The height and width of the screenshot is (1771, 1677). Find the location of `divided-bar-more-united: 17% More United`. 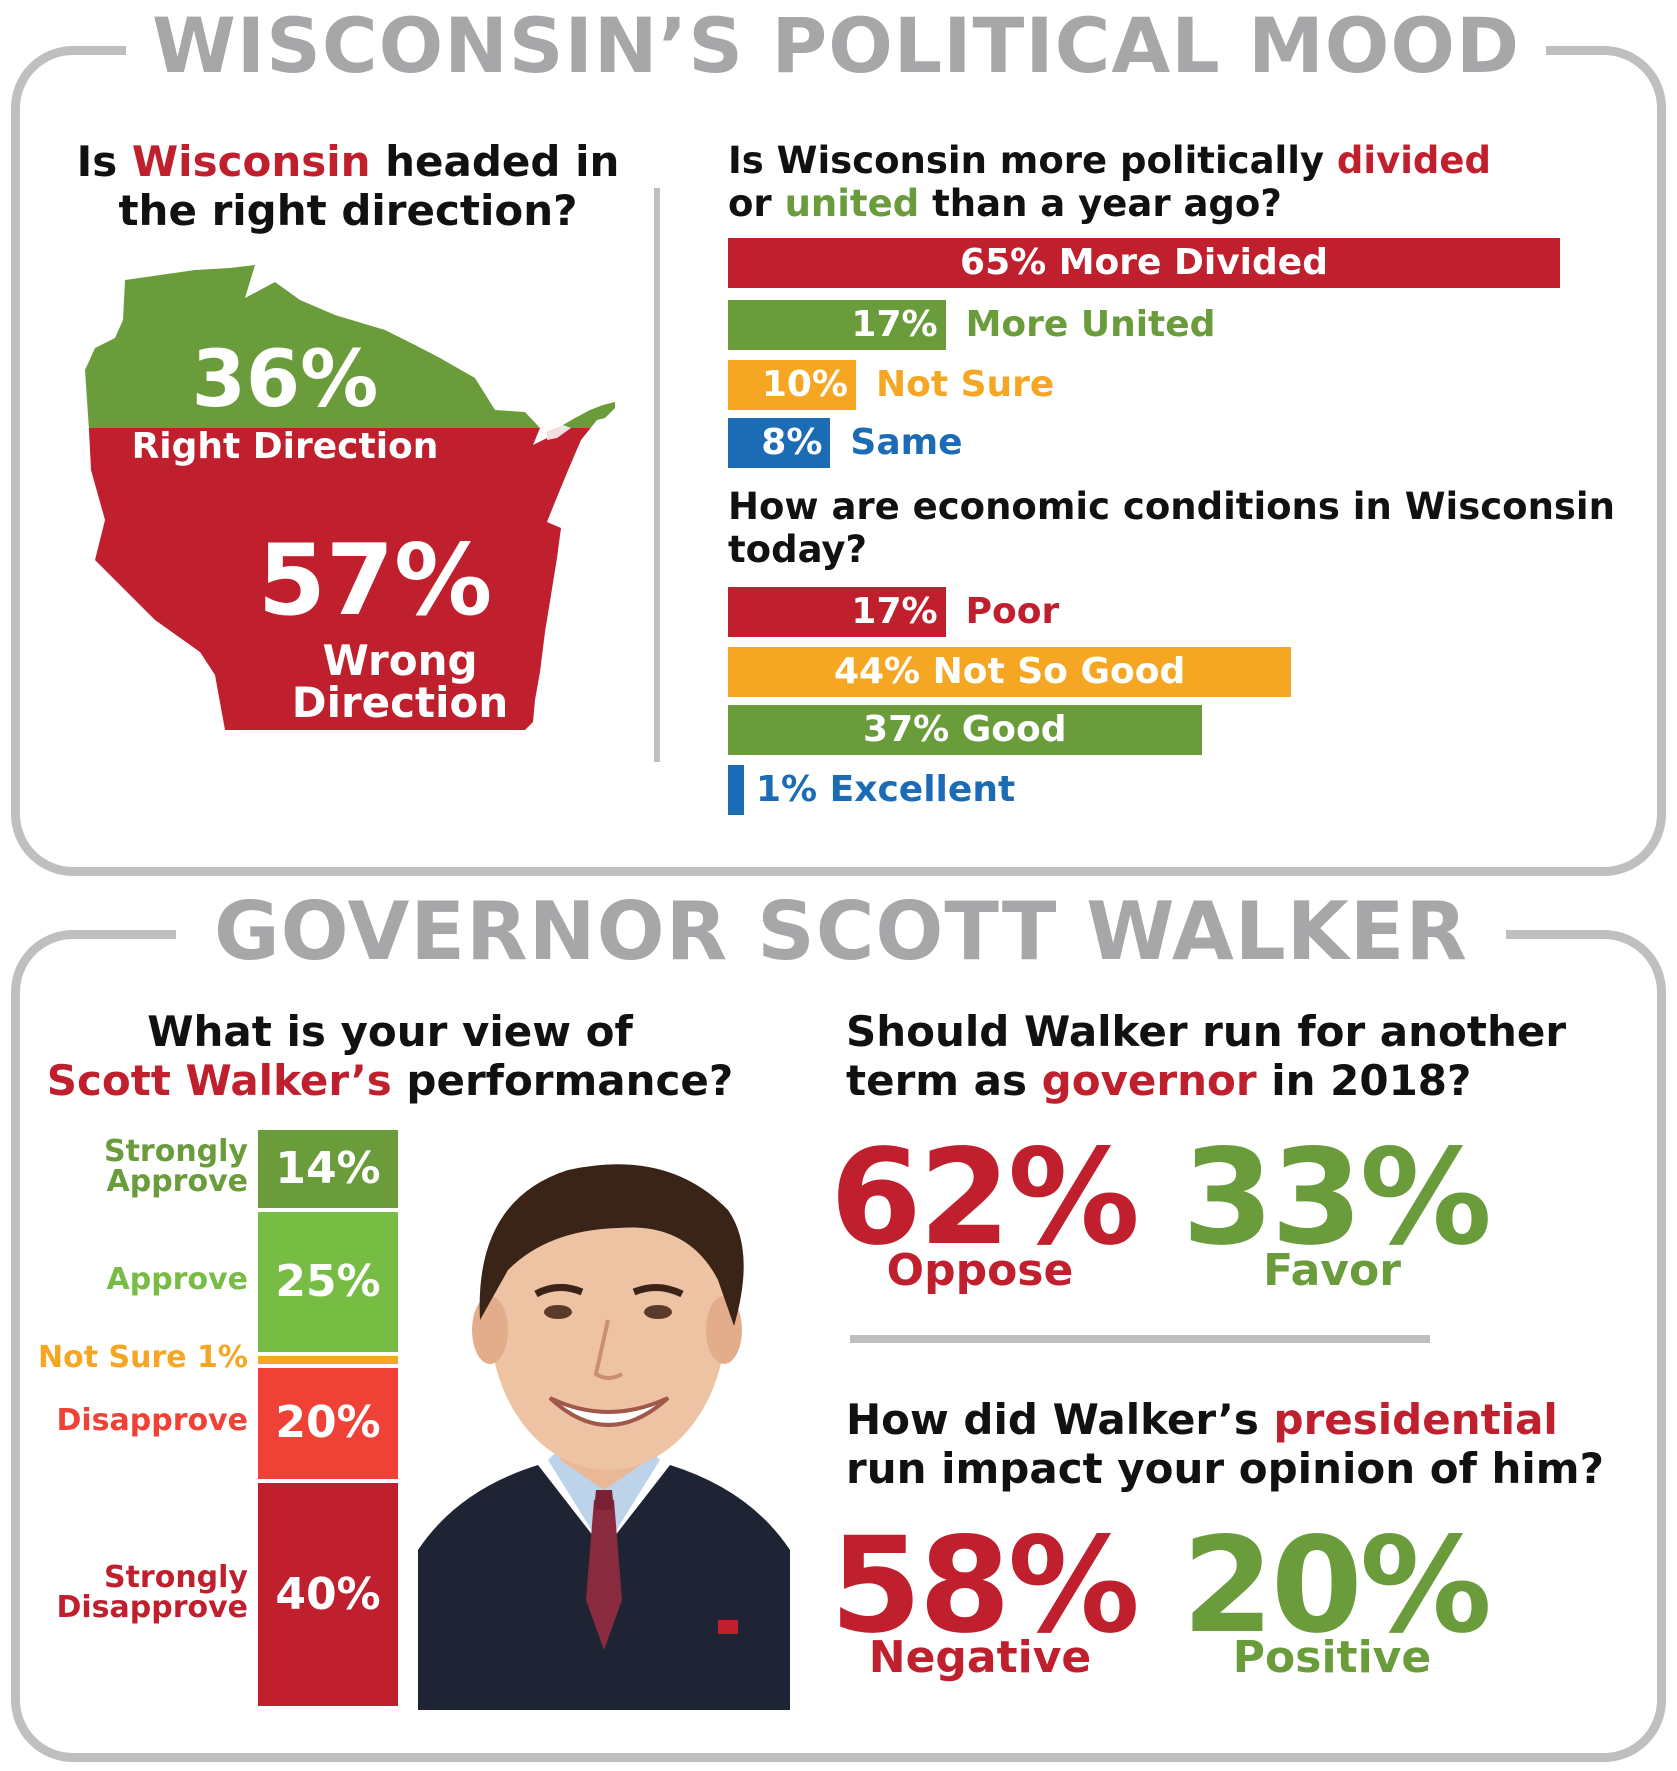

divided-bar-more-united: 17% More United is located at coordinates (971, 325).